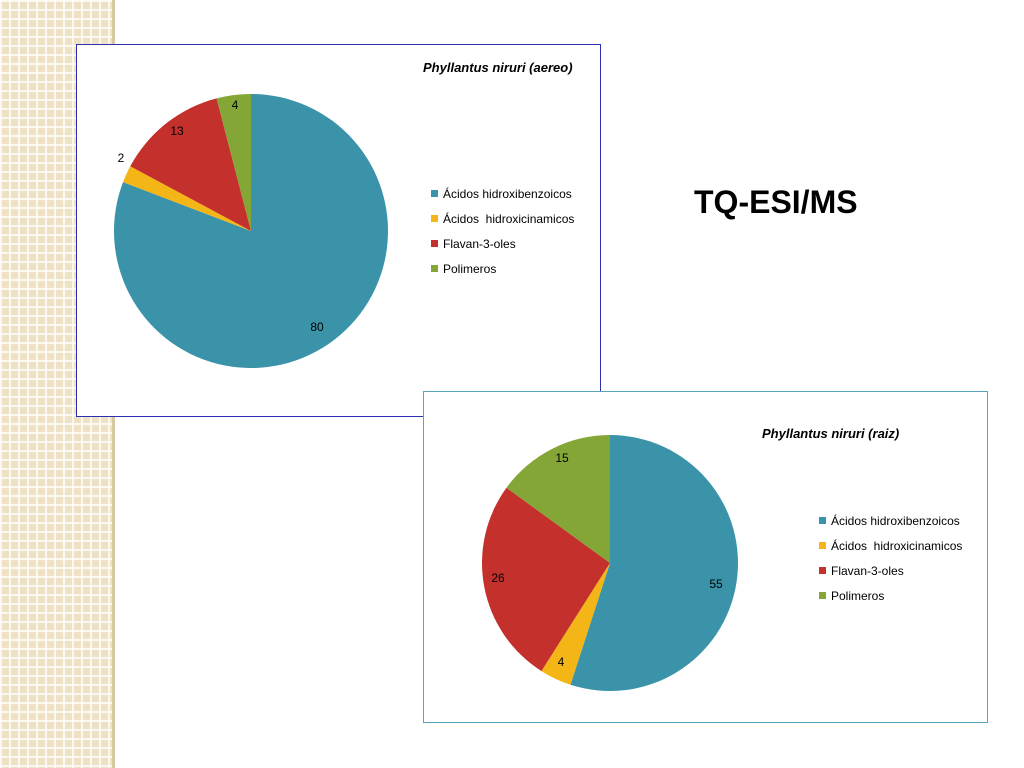 This screenshot has height=768, width=1024. I want to click on data-label: 13, so click(177, 131).